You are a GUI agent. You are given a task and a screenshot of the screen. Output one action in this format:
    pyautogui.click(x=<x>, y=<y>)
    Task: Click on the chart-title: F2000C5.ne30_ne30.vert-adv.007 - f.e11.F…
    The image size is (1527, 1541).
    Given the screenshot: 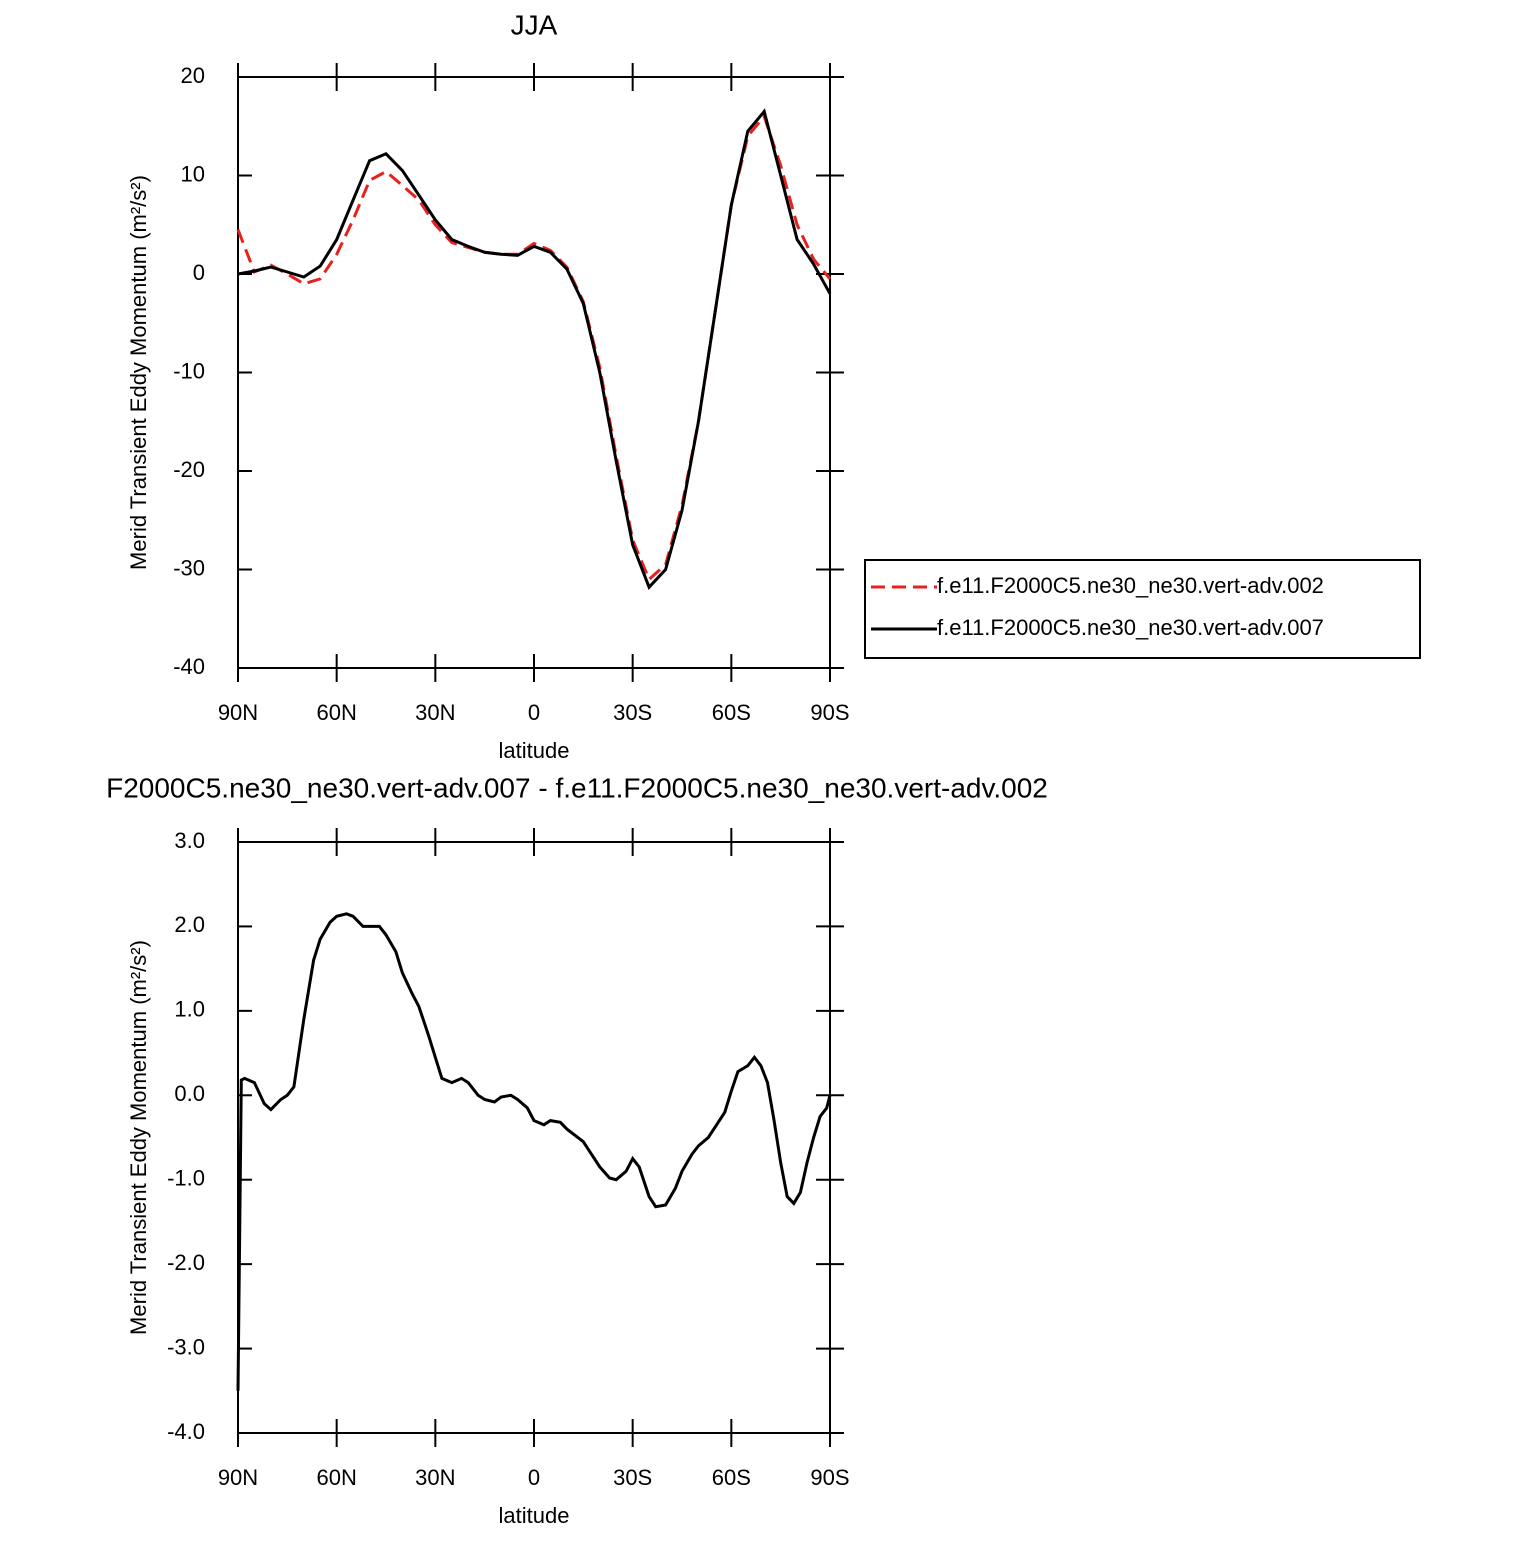 What is the action you would take?
    pyautogui.click(x=577, y=787)
    